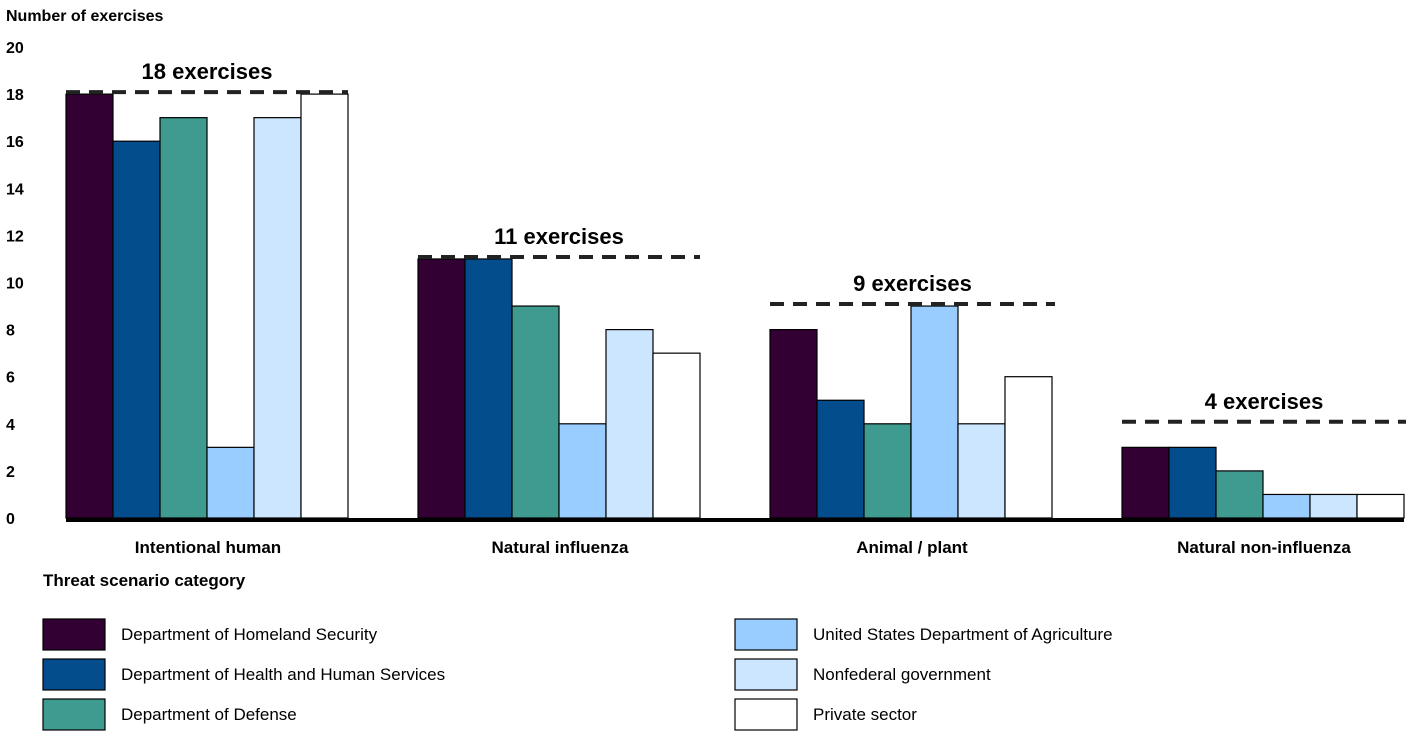  I want to click on legend-label: Department of Health and Human Services, so click(283, 674).